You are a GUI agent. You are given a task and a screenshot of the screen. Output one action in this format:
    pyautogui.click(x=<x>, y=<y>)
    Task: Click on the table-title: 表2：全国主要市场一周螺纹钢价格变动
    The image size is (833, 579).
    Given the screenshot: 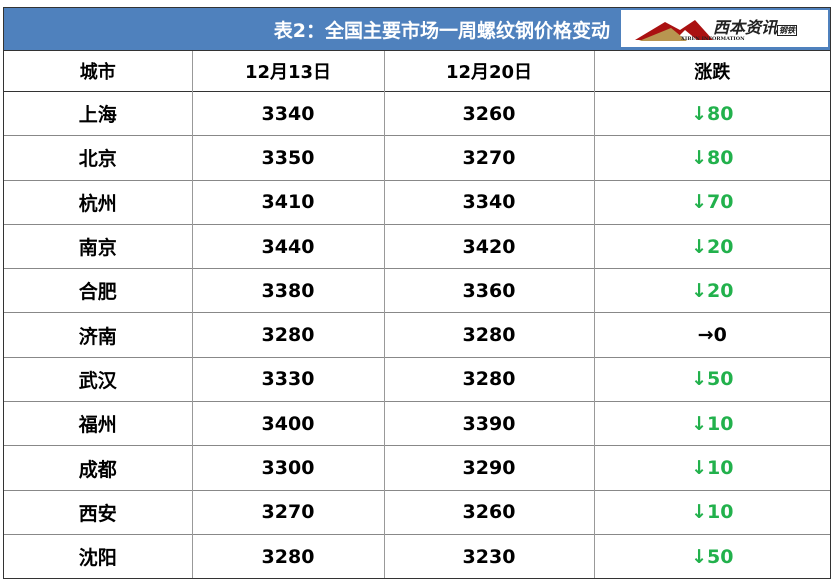 What is the action you would take?
    pyautogui.click(x=441, y=31)
    